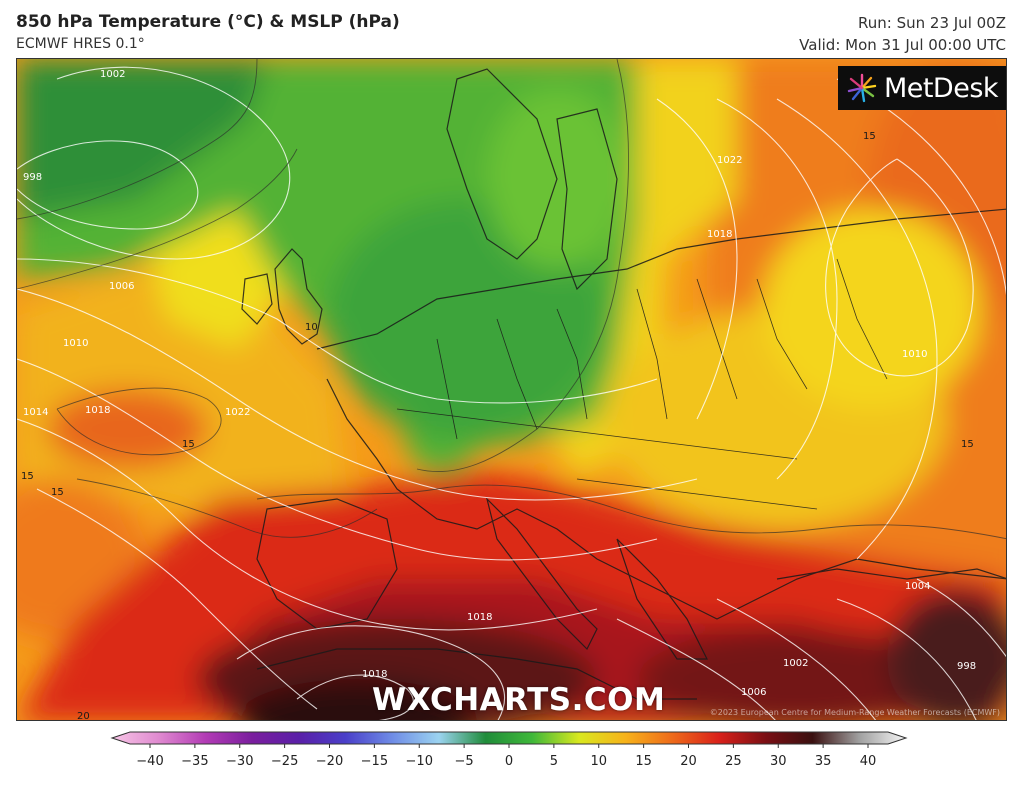  I want to click on metdesk-star-icon, so click(862, 88).